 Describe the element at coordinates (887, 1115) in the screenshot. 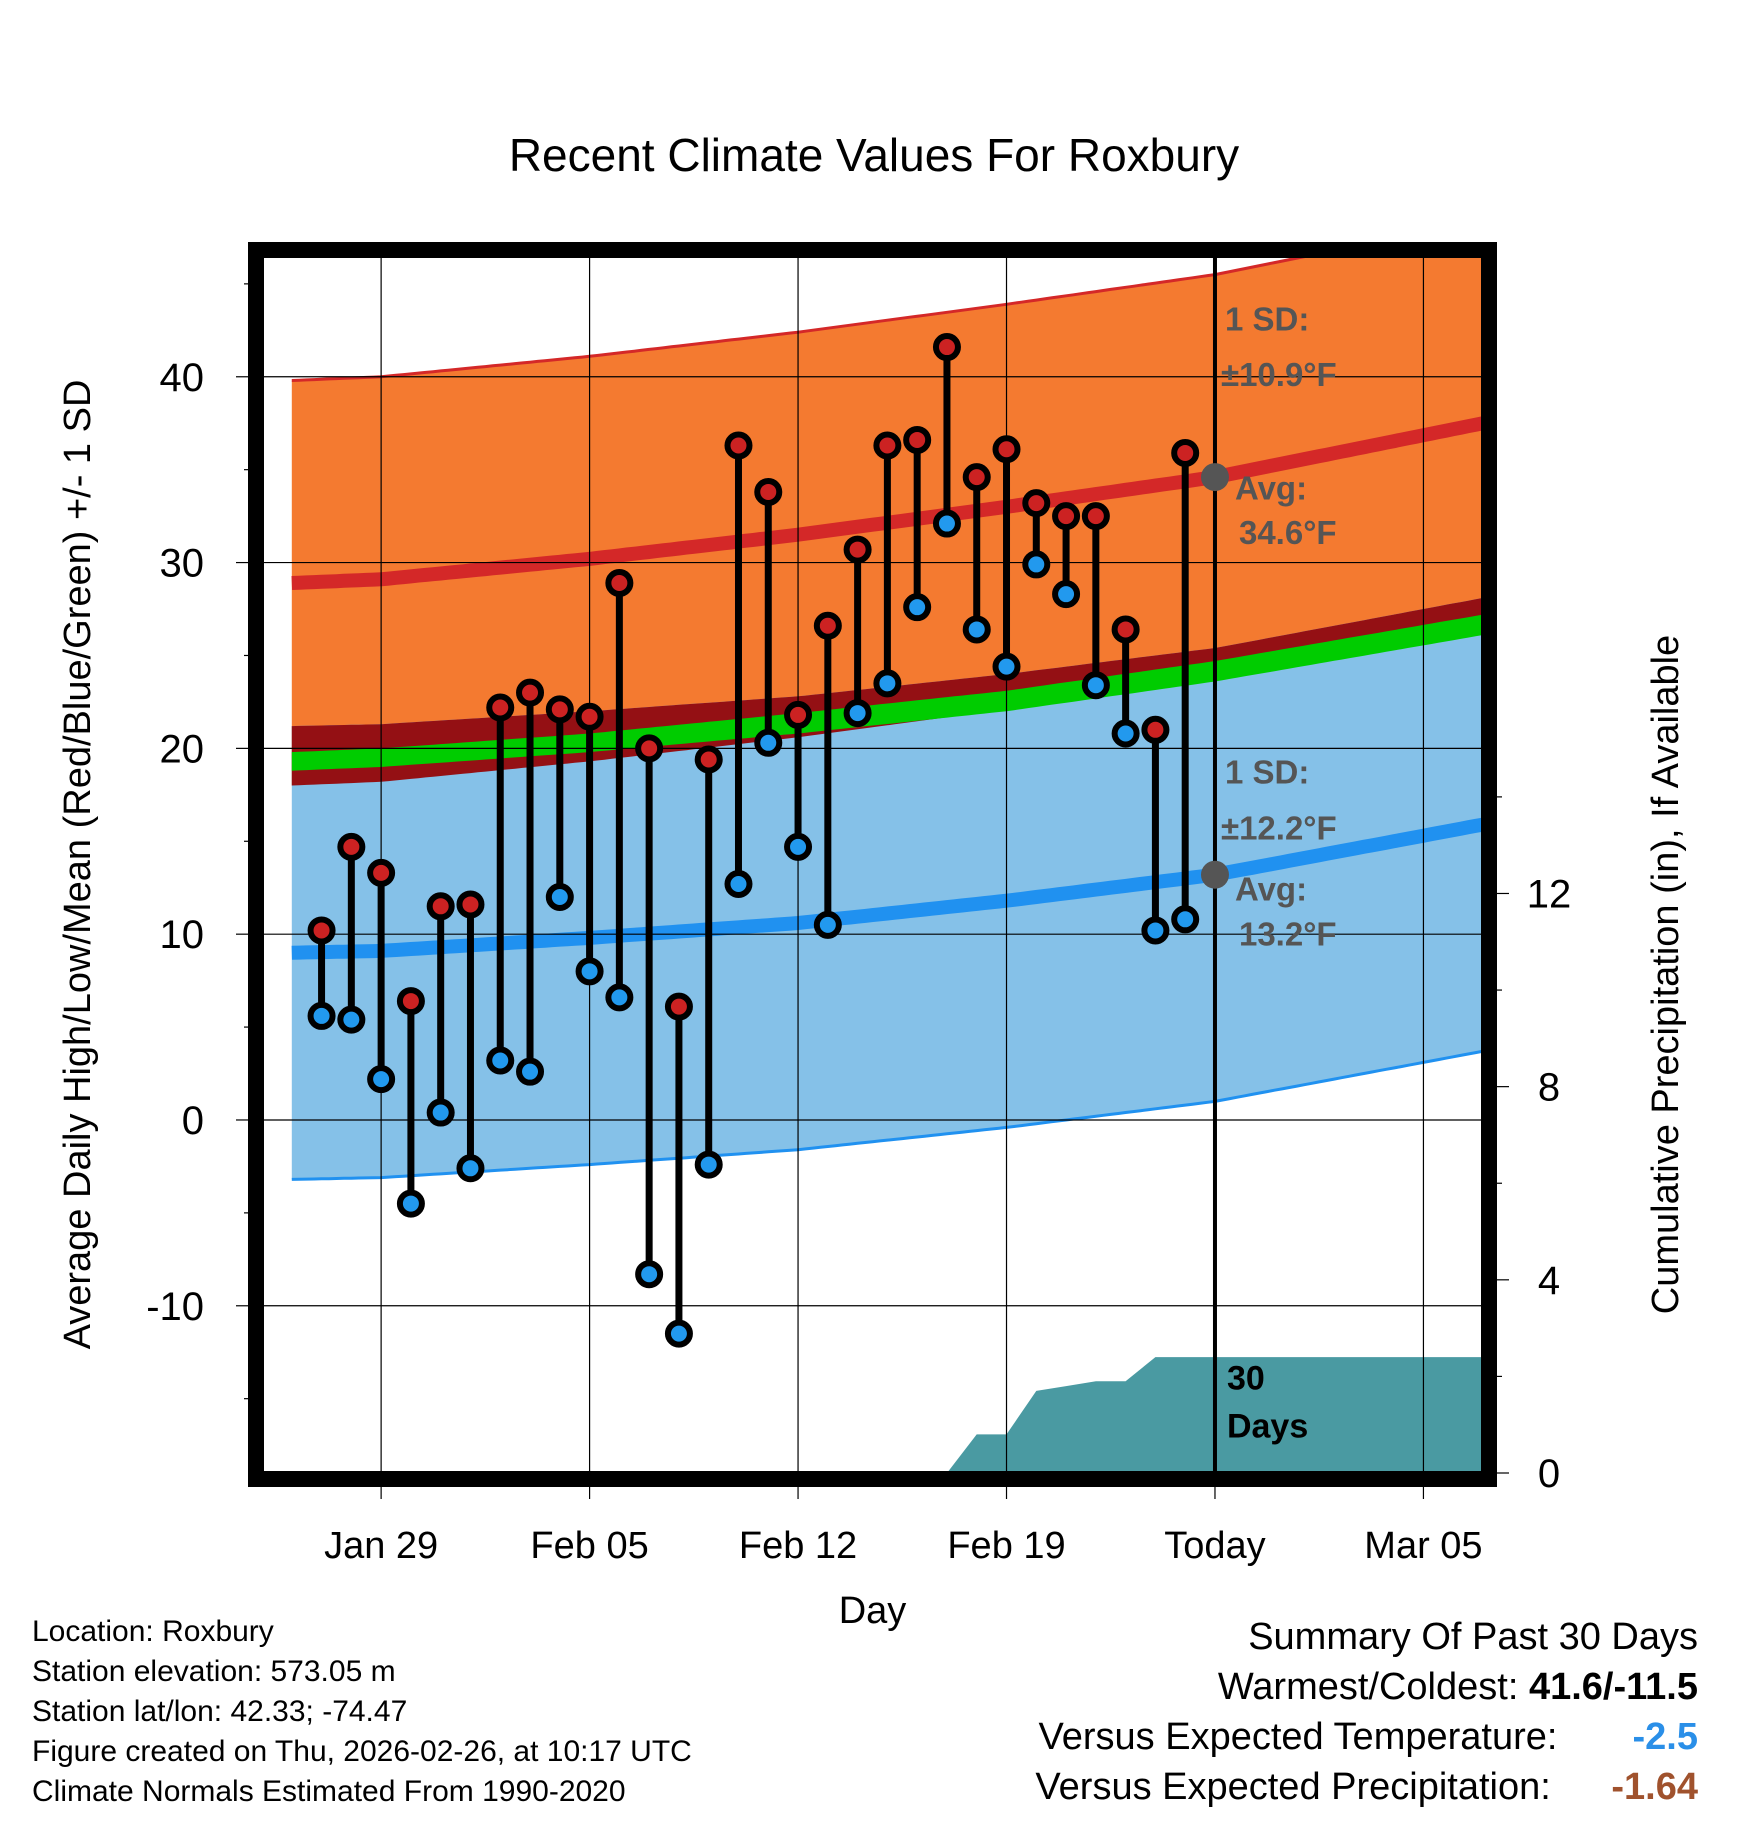

I see `low-lower-sd-line` at that location.